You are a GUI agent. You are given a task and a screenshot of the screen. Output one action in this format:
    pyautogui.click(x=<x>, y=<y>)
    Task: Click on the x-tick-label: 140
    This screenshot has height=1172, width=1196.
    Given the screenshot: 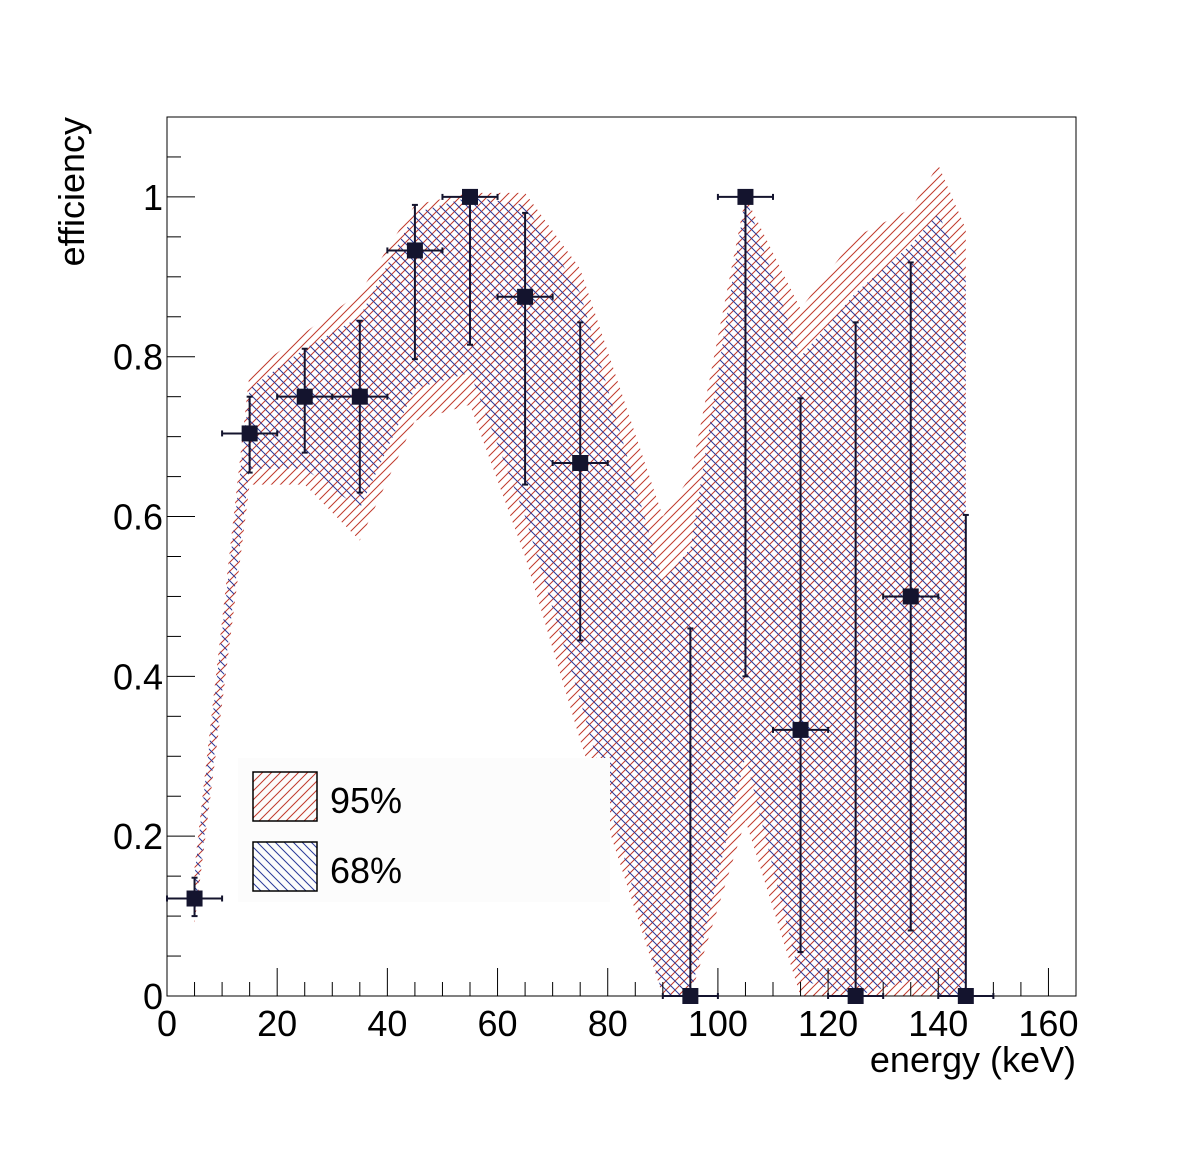 What is the action you would take?
    pyautogui.click(x=938, y=1023)
    